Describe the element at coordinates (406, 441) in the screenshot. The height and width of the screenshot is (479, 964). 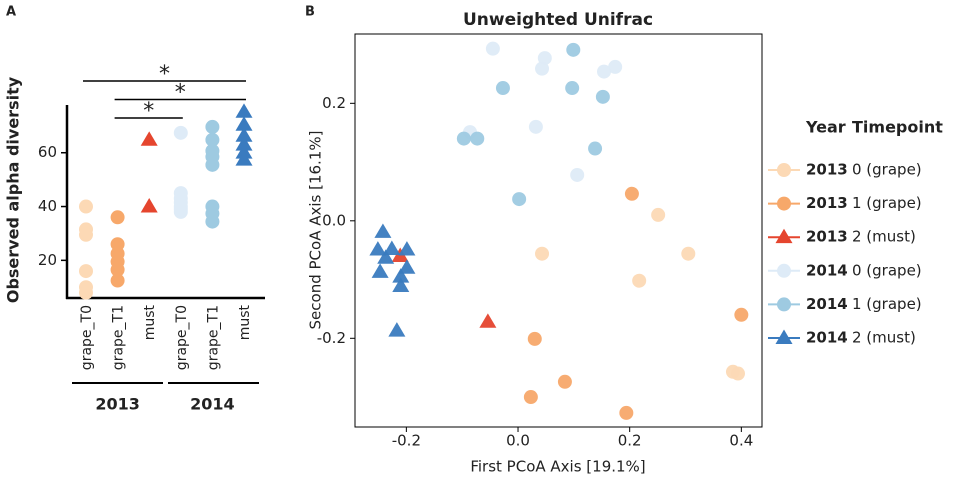
I see `x-tick-label: -0.2` at that location.